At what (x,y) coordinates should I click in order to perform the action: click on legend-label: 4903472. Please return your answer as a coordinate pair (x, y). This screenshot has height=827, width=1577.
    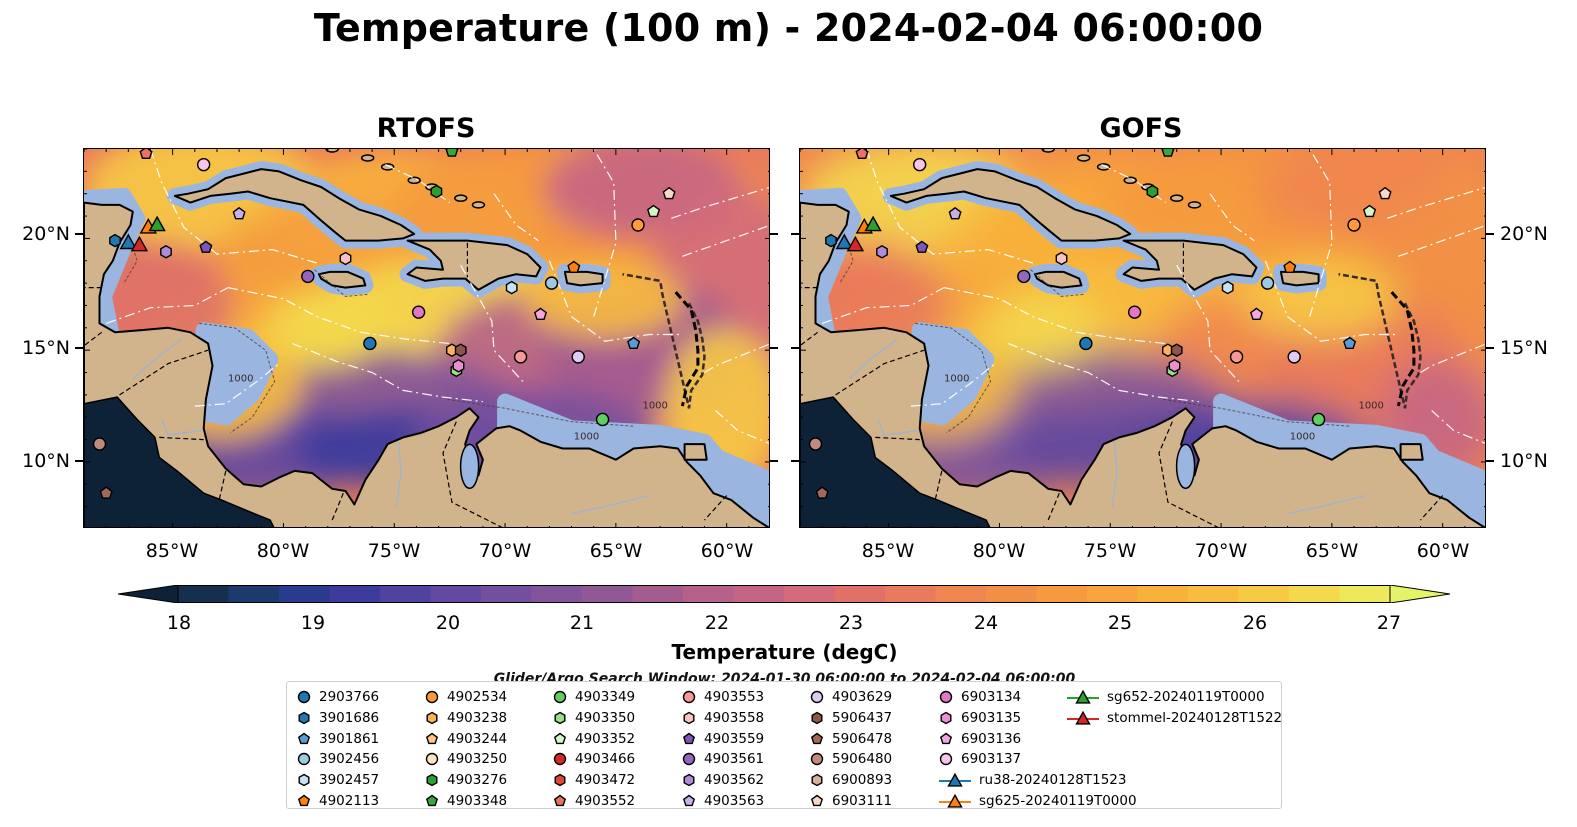
    Looking at the image, I should click on (605, 780).